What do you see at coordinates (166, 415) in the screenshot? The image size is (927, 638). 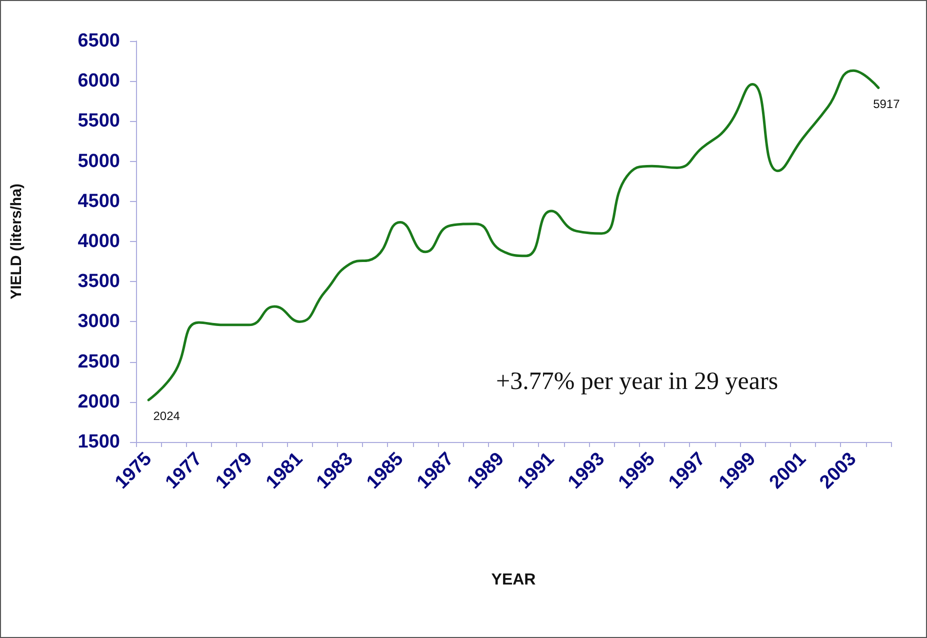 I see `data-label: 2024` at bounding box center [166, 415].